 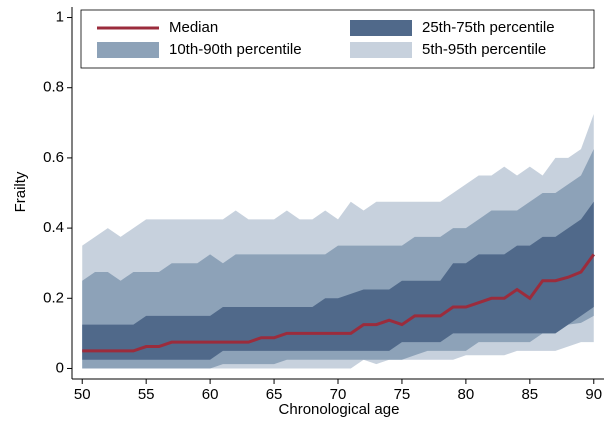 I want to click on x-tick-label: 80, so click(x=466, y=394).